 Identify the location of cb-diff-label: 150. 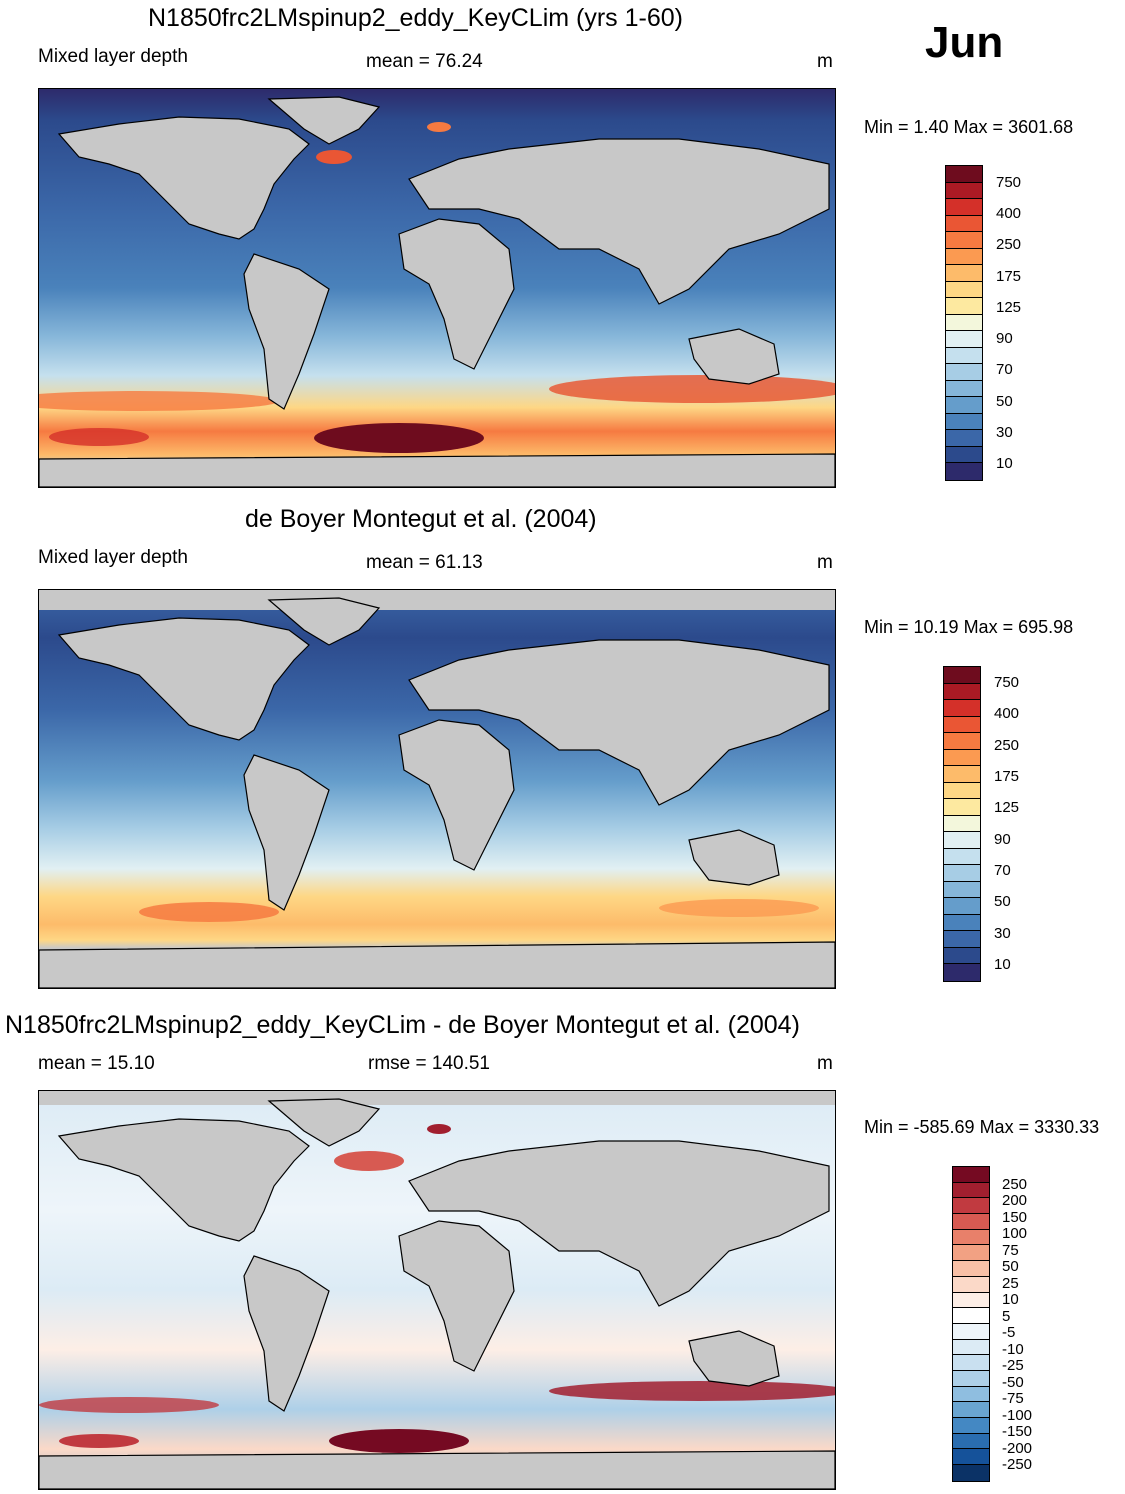
(1015, 1217).